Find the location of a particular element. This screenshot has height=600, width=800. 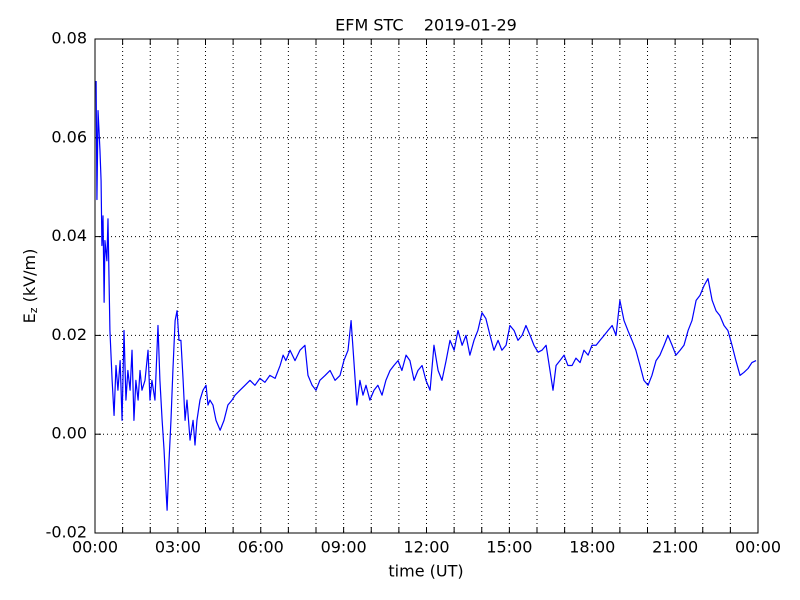

y-tick-label: -0.02 is located at coordinates (66, 532).